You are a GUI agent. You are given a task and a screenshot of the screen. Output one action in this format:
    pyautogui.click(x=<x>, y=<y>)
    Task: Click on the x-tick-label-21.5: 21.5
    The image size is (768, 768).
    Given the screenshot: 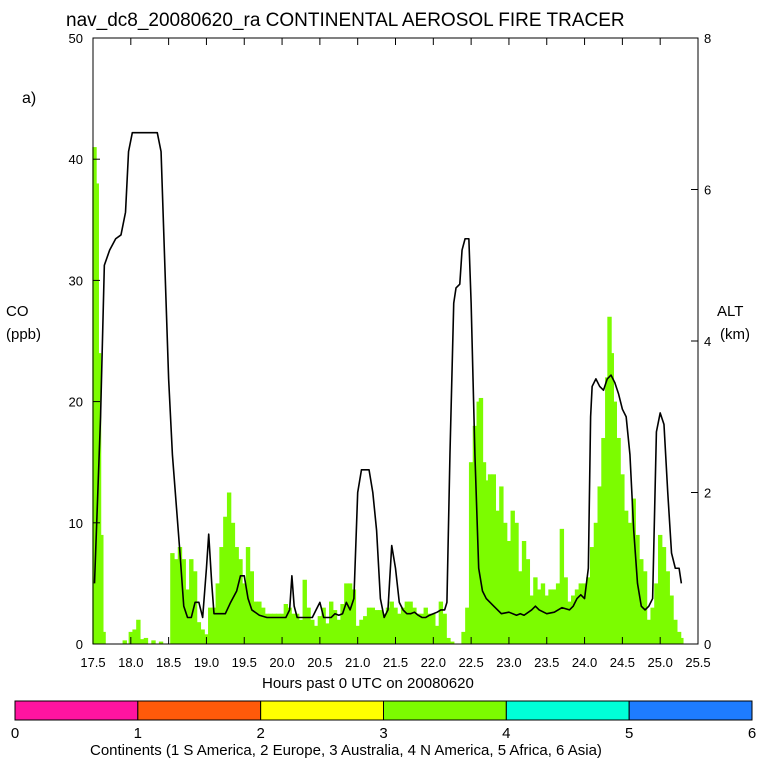 What is the action you would take?
    pyautogui.click(x=395, y=662)
    